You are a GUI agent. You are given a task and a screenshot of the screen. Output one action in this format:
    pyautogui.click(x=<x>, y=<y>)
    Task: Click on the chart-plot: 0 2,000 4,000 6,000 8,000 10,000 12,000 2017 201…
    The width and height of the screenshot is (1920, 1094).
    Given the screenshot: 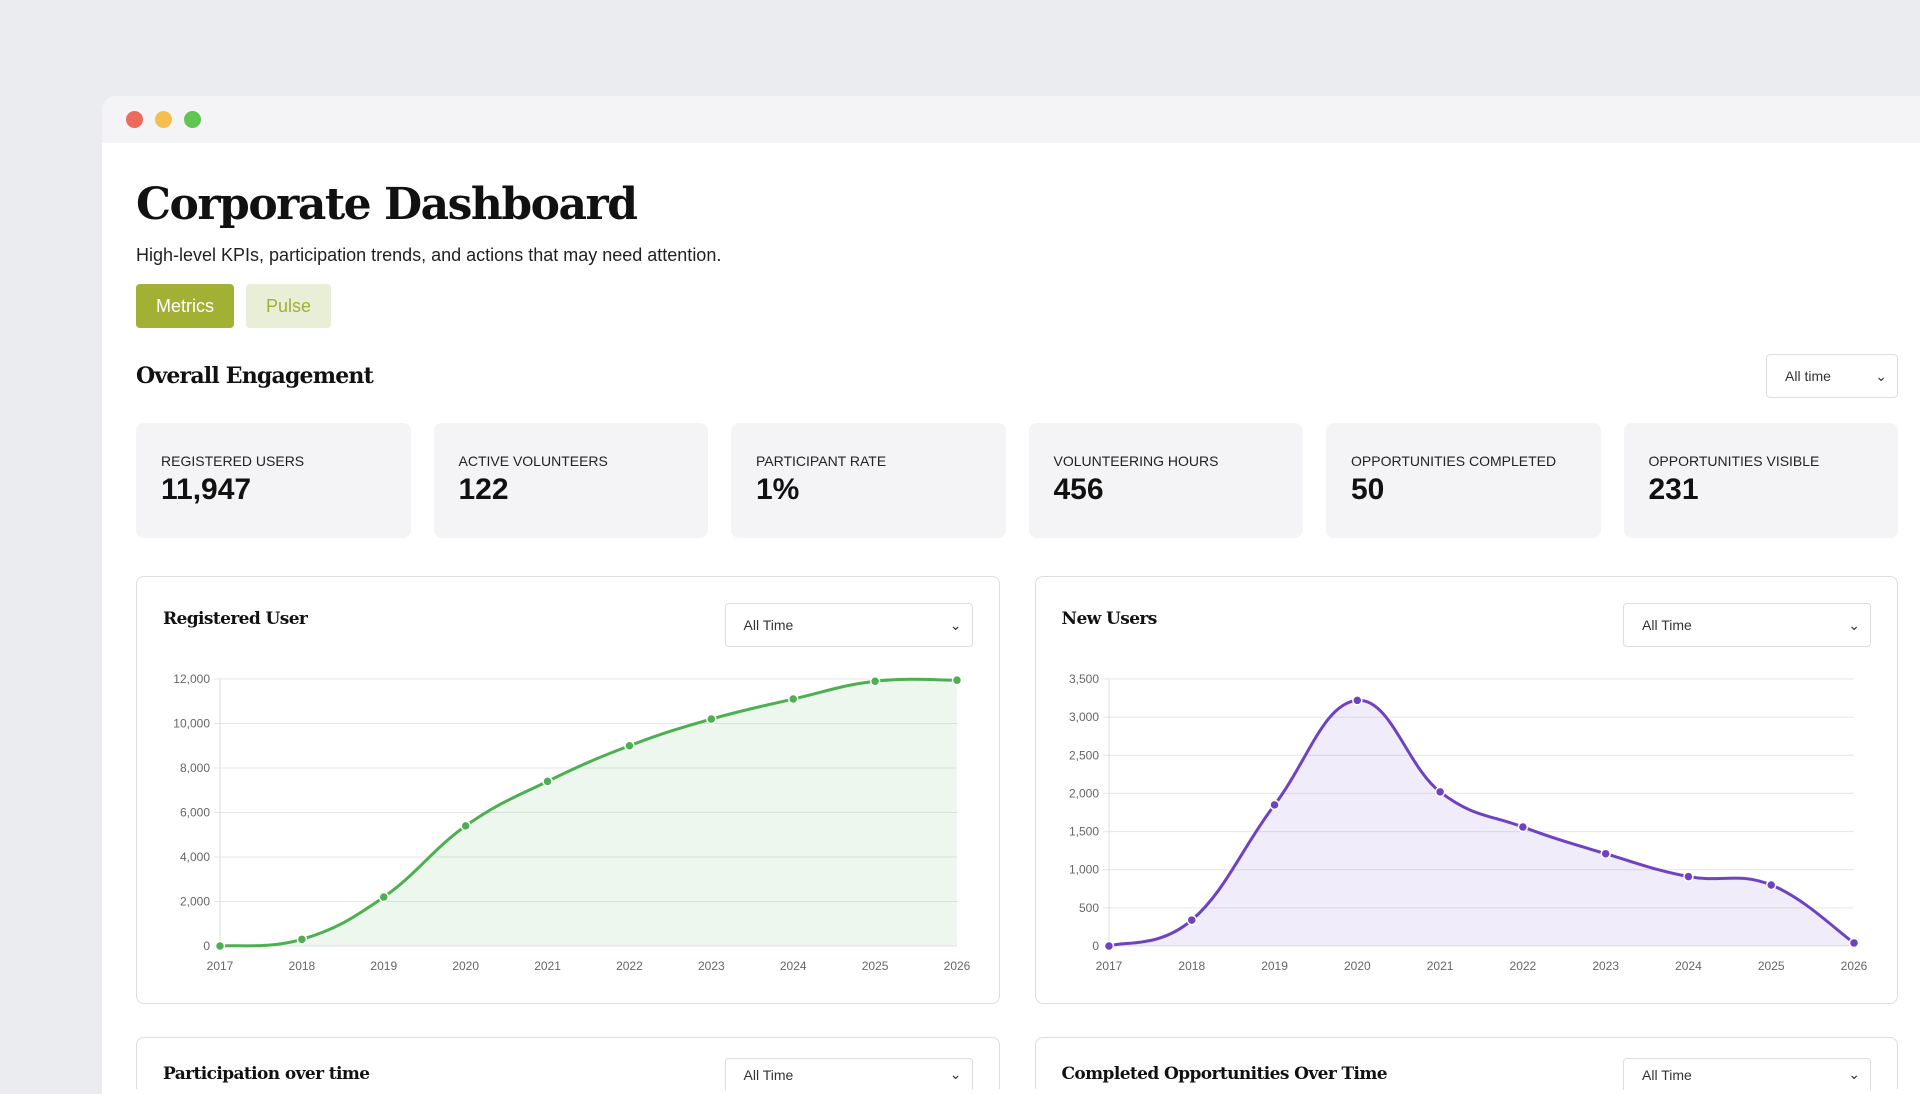 What is the action you would take?
    pyautogui.click(x=572, y=822)
    